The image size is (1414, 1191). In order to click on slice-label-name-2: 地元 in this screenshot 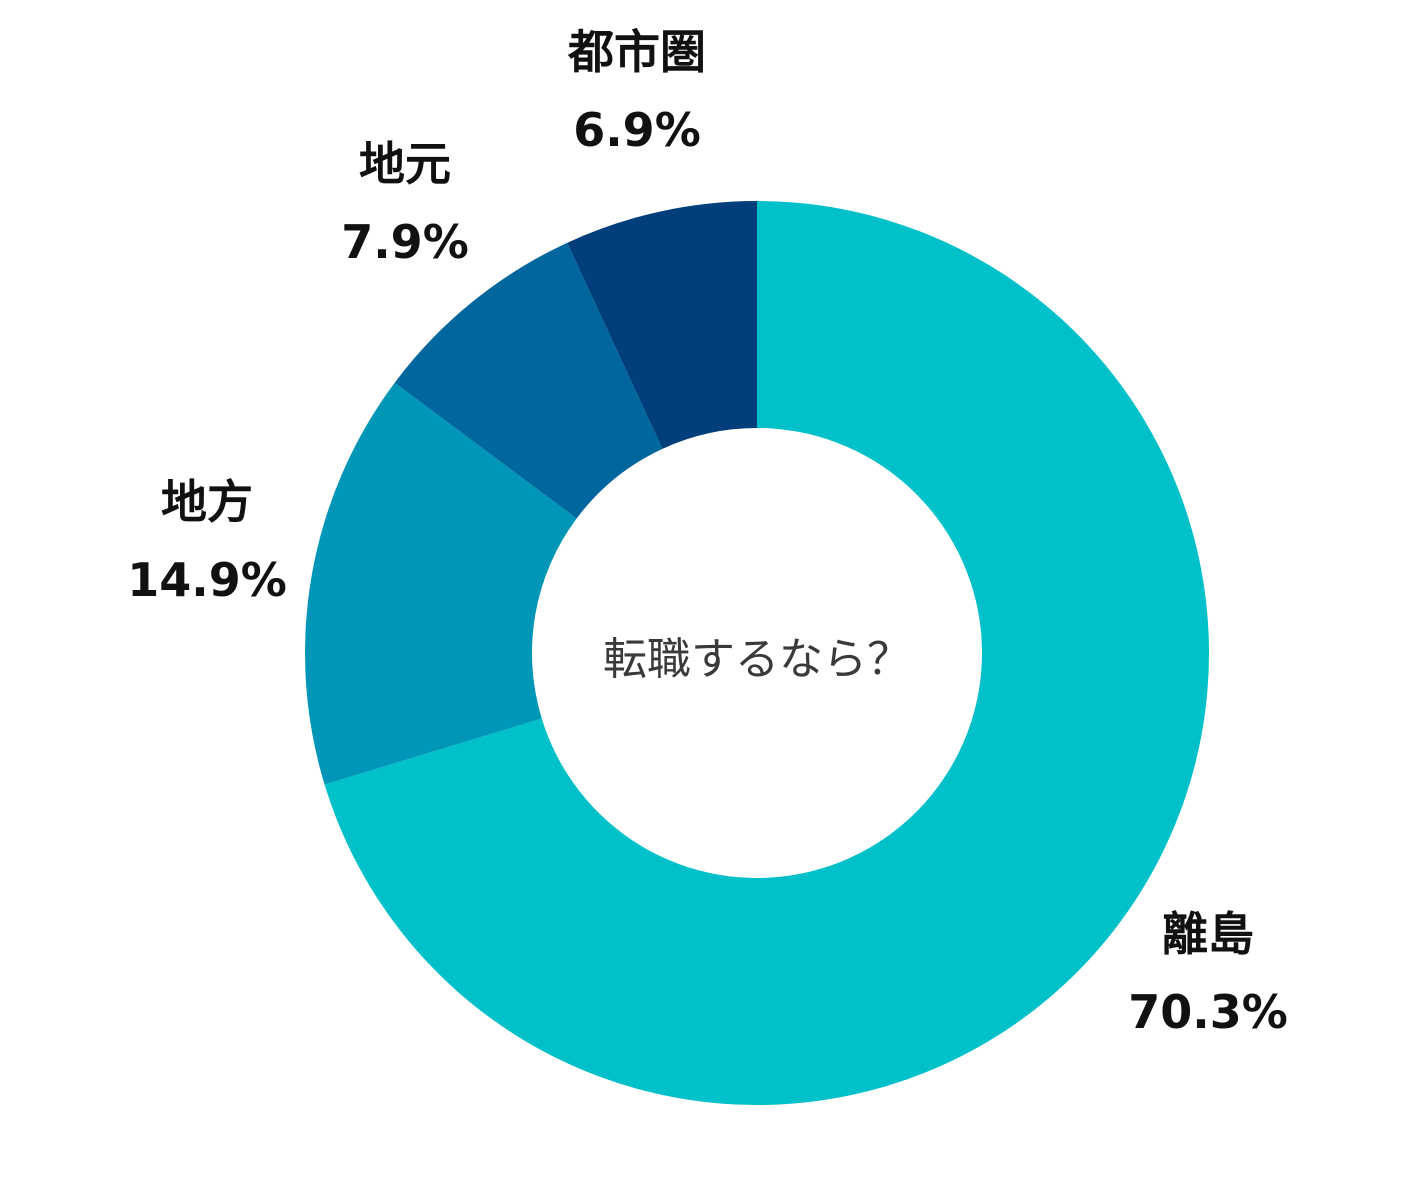, I will do `click(405, 164)`.